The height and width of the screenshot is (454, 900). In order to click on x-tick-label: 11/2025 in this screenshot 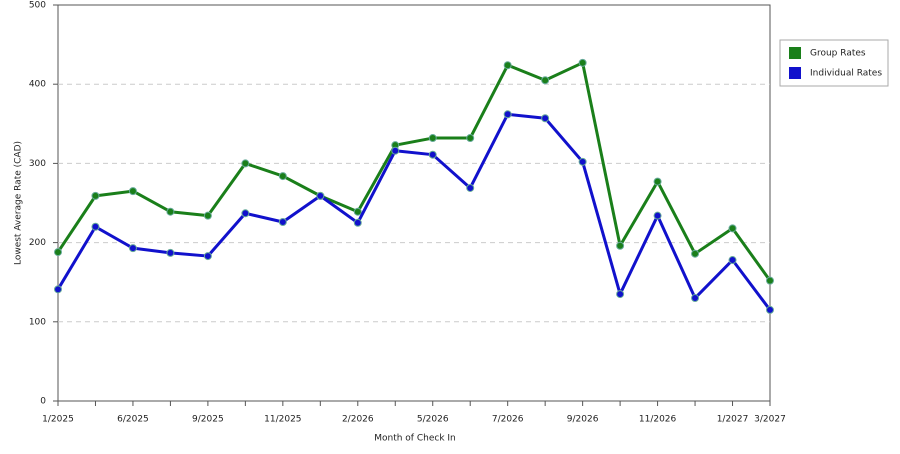, I will do `click(282, 420)`.